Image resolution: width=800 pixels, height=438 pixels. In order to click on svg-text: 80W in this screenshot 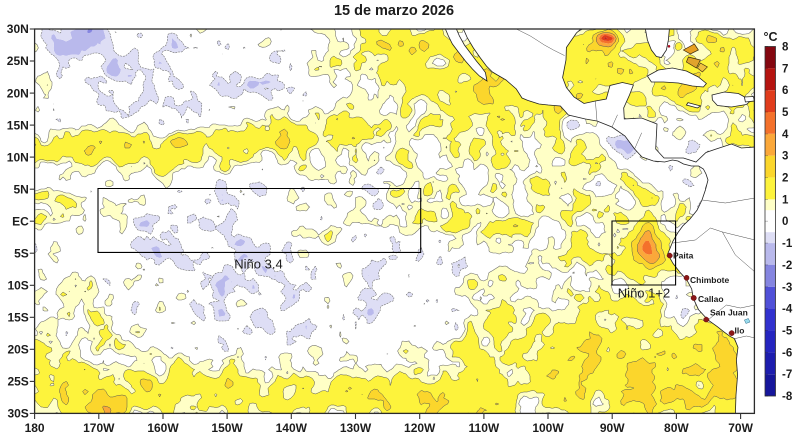, I will do `click(676, 428)`.